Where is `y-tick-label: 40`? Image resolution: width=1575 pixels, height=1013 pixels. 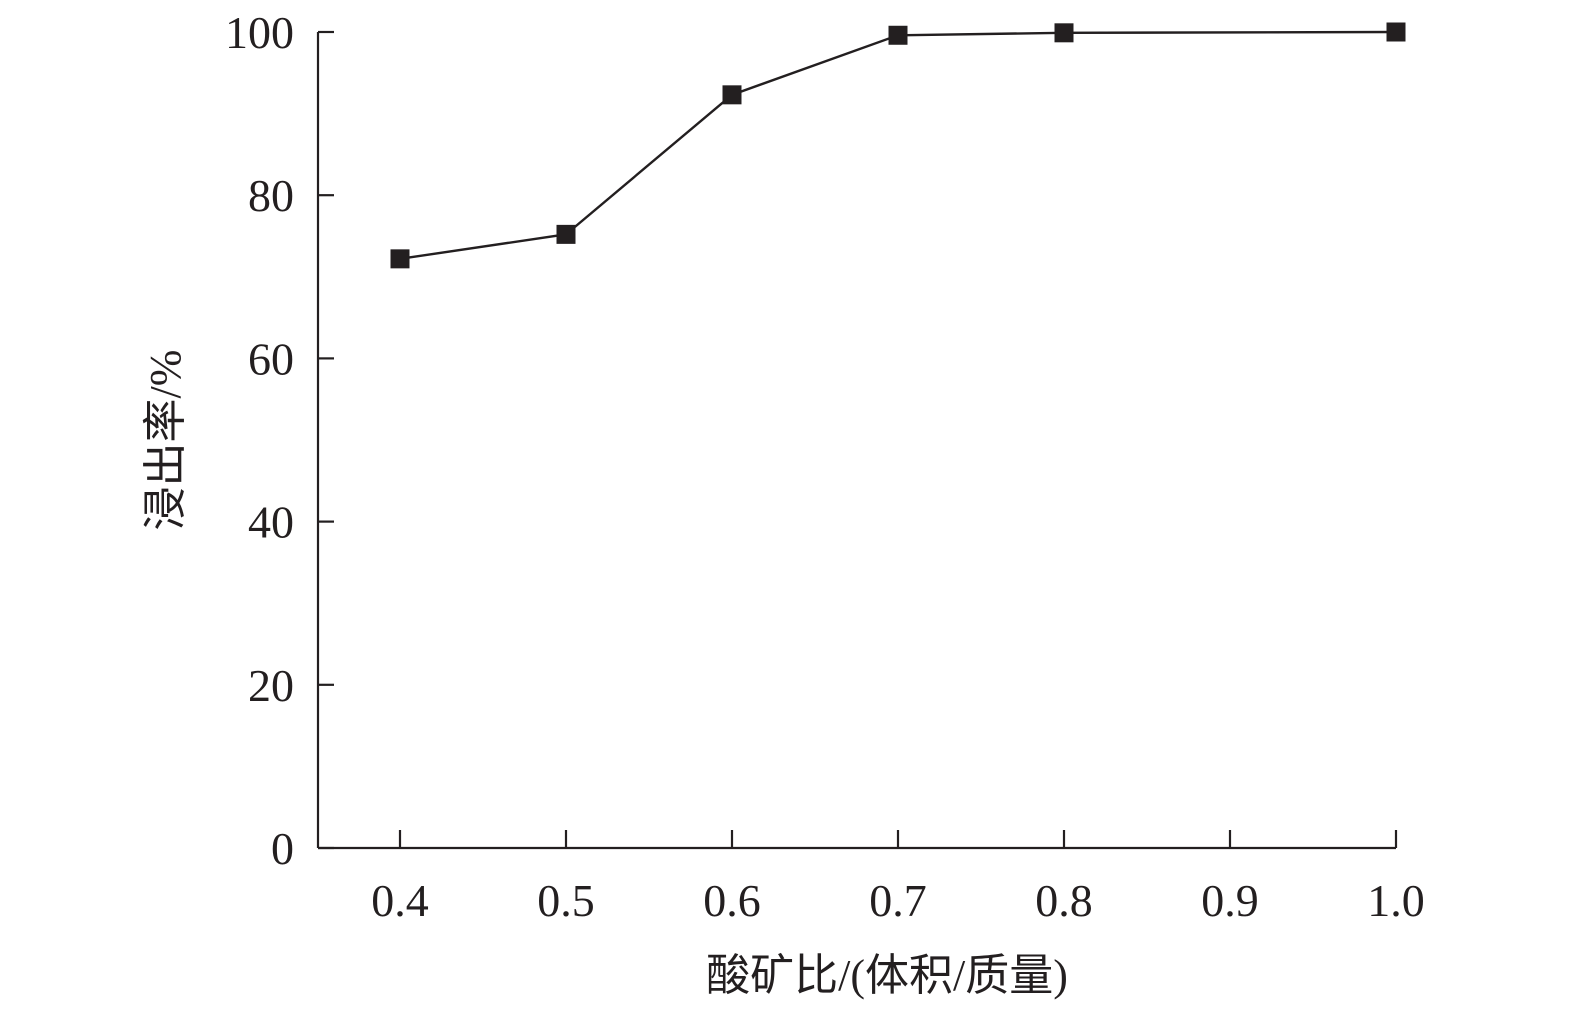
y-tick-label: 40 is located at coordinates (271, 522).